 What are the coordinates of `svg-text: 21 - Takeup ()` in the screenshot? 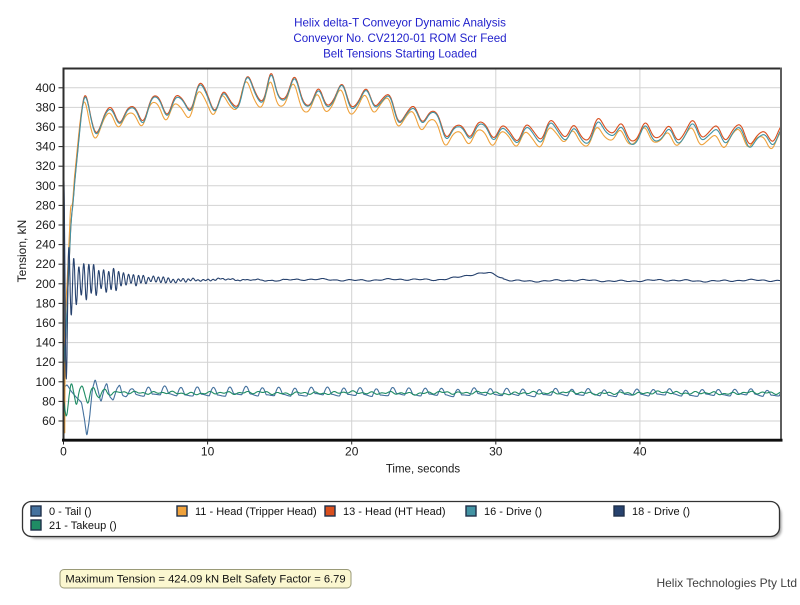 It's located at (83, 526).